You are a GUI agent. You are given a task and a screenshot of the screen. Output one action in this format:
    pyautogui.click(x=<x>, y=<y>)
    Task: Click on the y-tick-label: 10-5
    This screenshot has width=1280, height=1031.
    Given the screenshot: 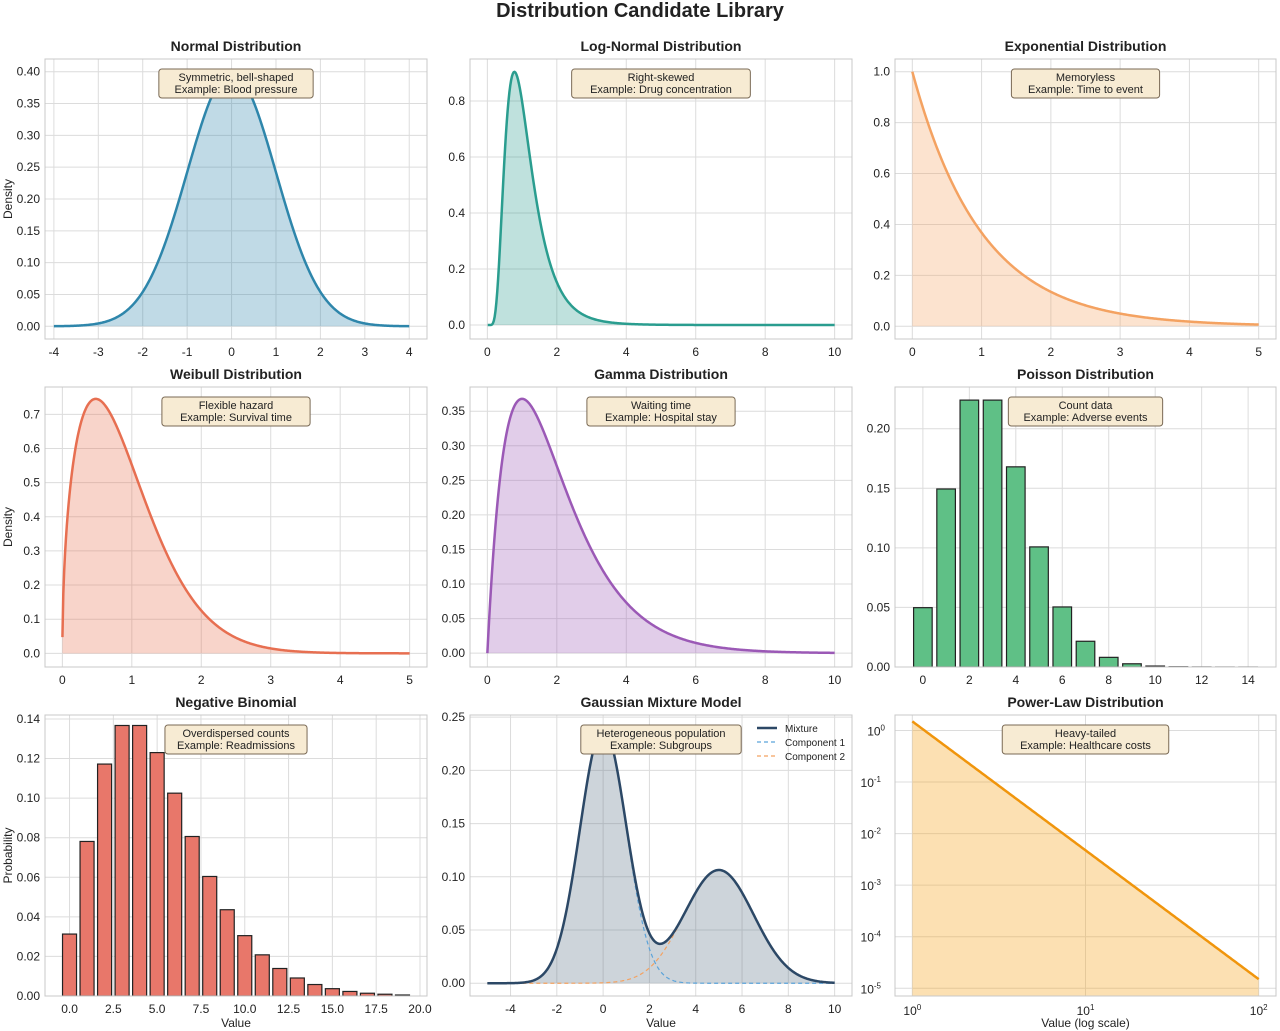 What is the action you would take?
    pyautogui.click(x=871, y=988)
    